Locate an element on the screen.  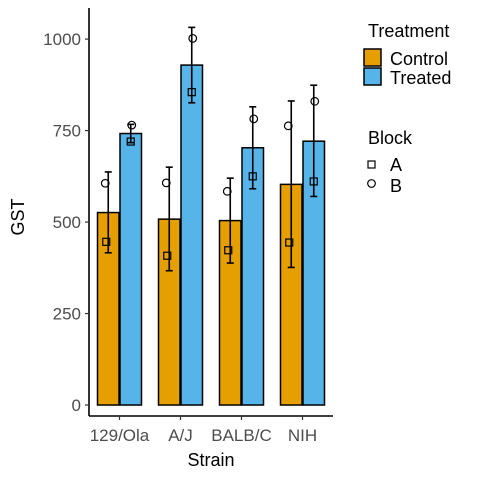
y-tick-label-500: 500 is located at coordinates (67, 222).